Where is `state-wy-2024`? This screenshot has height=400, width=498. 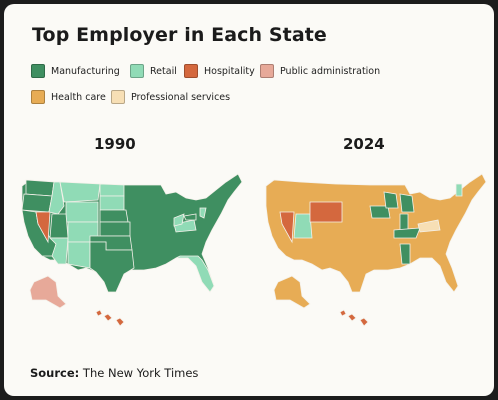 state-wy-2024 is located at coordinates (326, 212).